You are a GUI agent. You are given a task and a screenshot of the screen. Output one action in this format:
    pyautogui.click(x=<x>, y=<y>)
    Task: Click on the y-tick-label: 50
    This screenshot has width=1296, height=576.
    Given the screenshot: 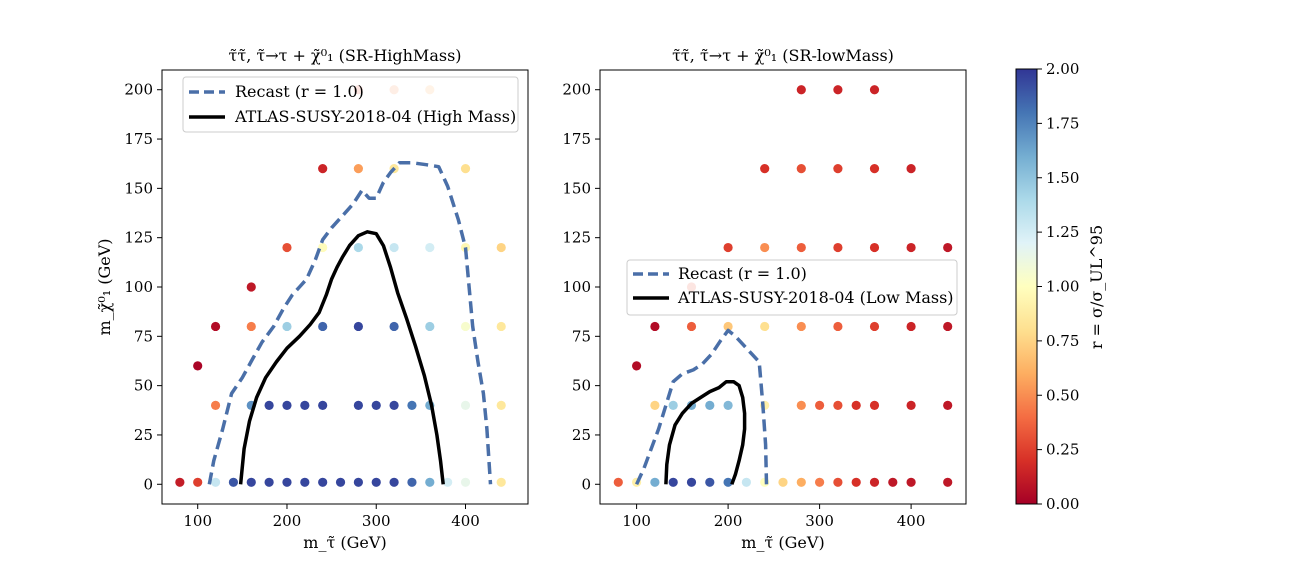 What is the action you would take?
    pyautogui.click(x=143, y=386)
    